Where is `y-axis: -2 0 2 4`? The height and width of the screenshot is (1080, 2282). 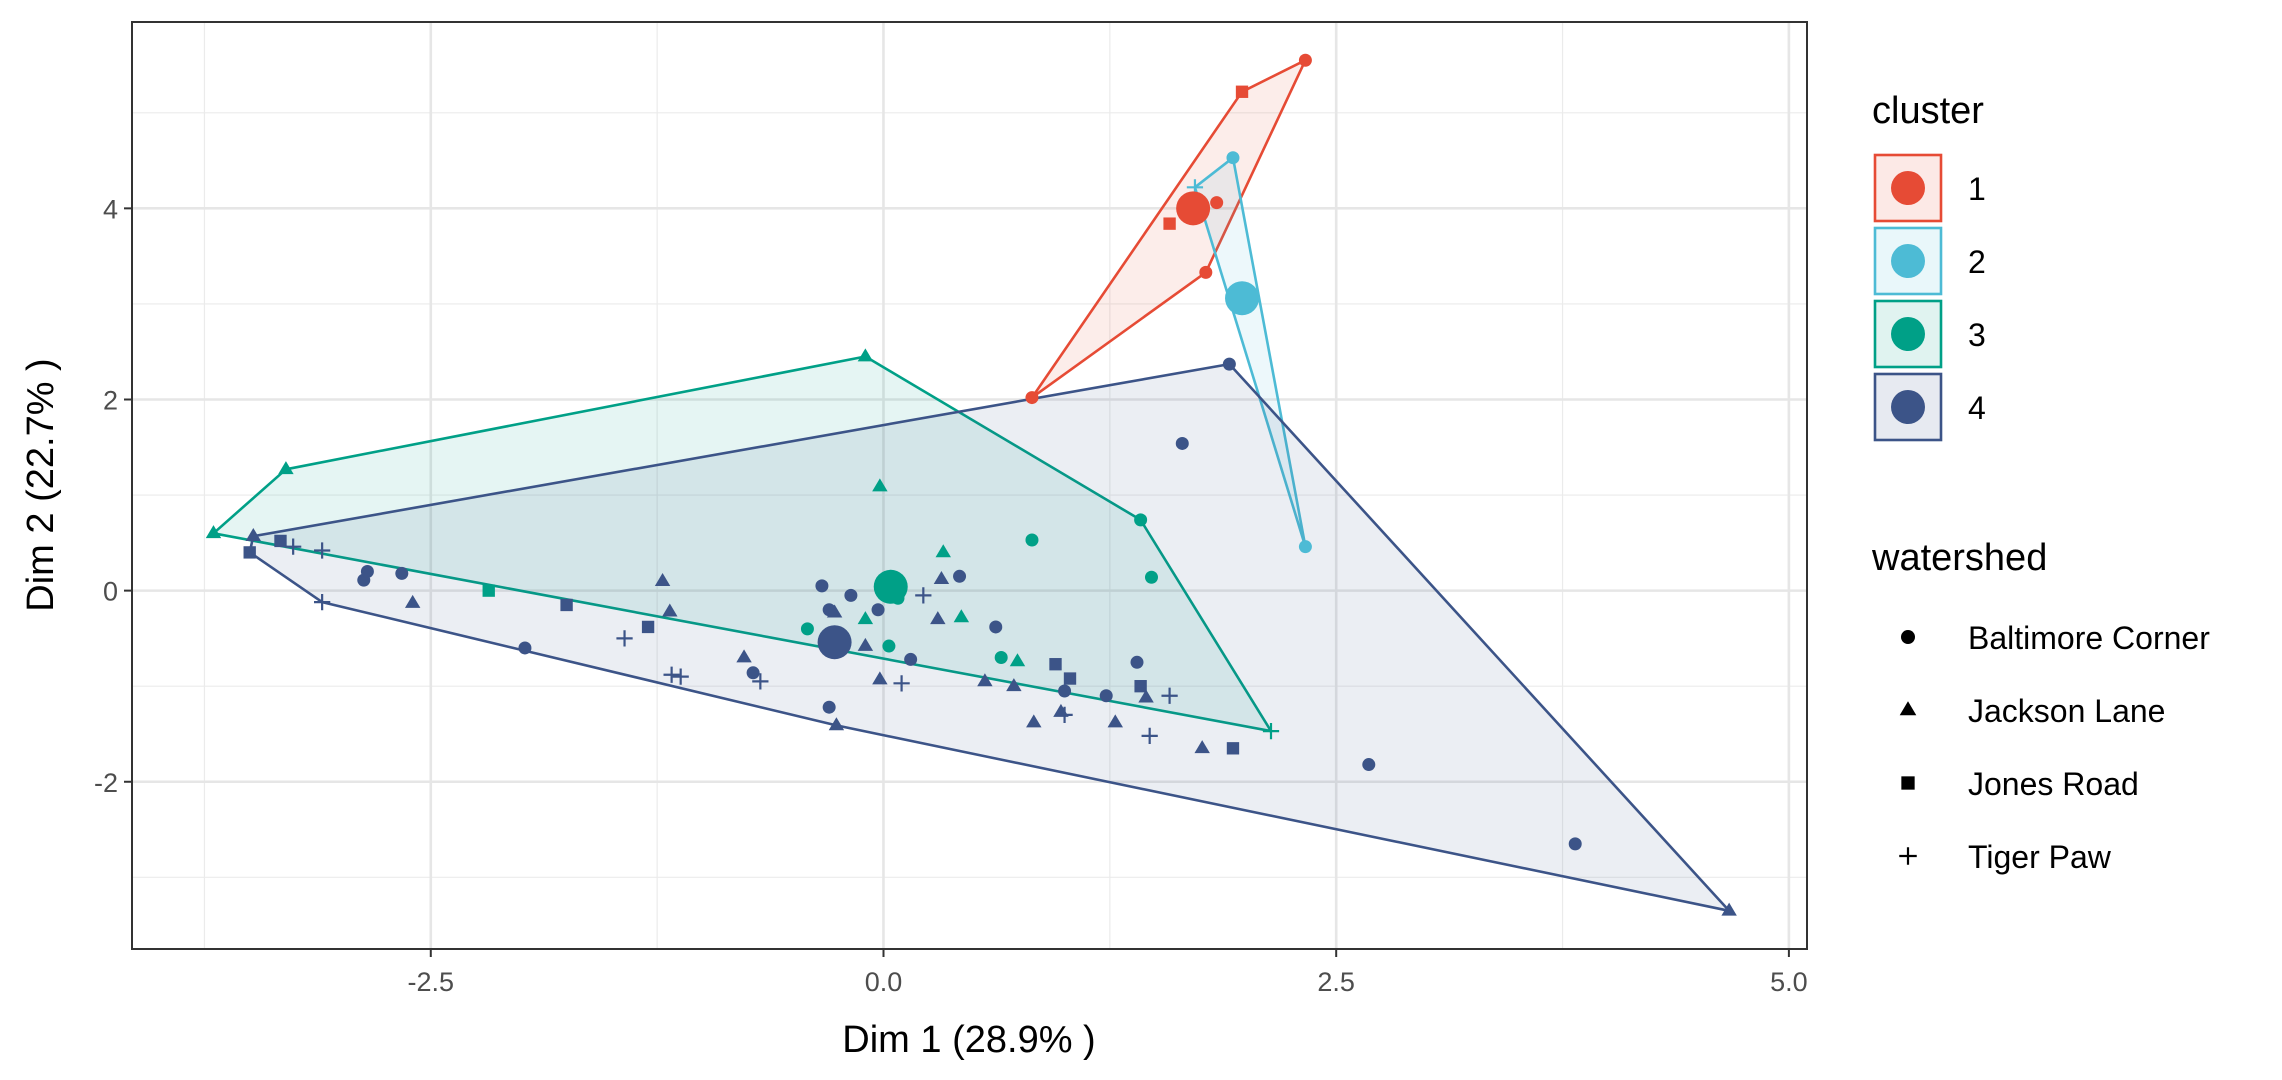 y-axis: -2 0 2 4 is located at coordinates (113, 496).